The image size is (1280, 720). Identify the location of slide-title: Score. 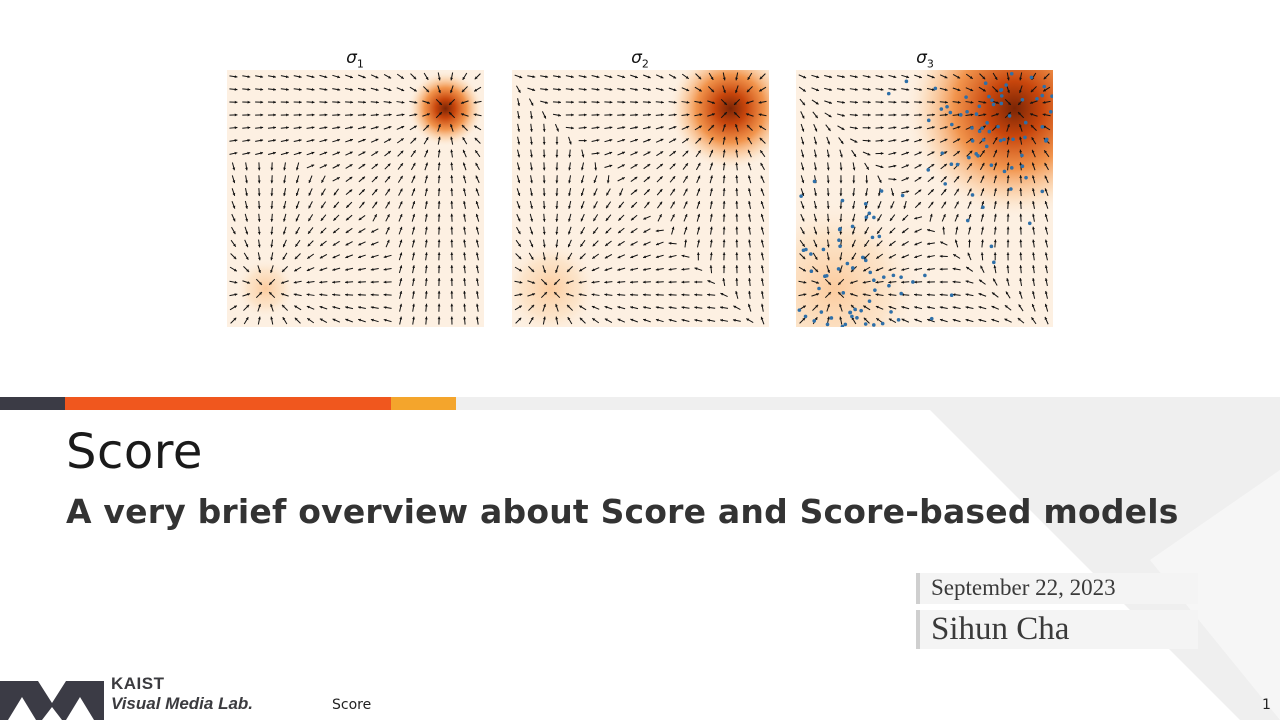
(134, 452).